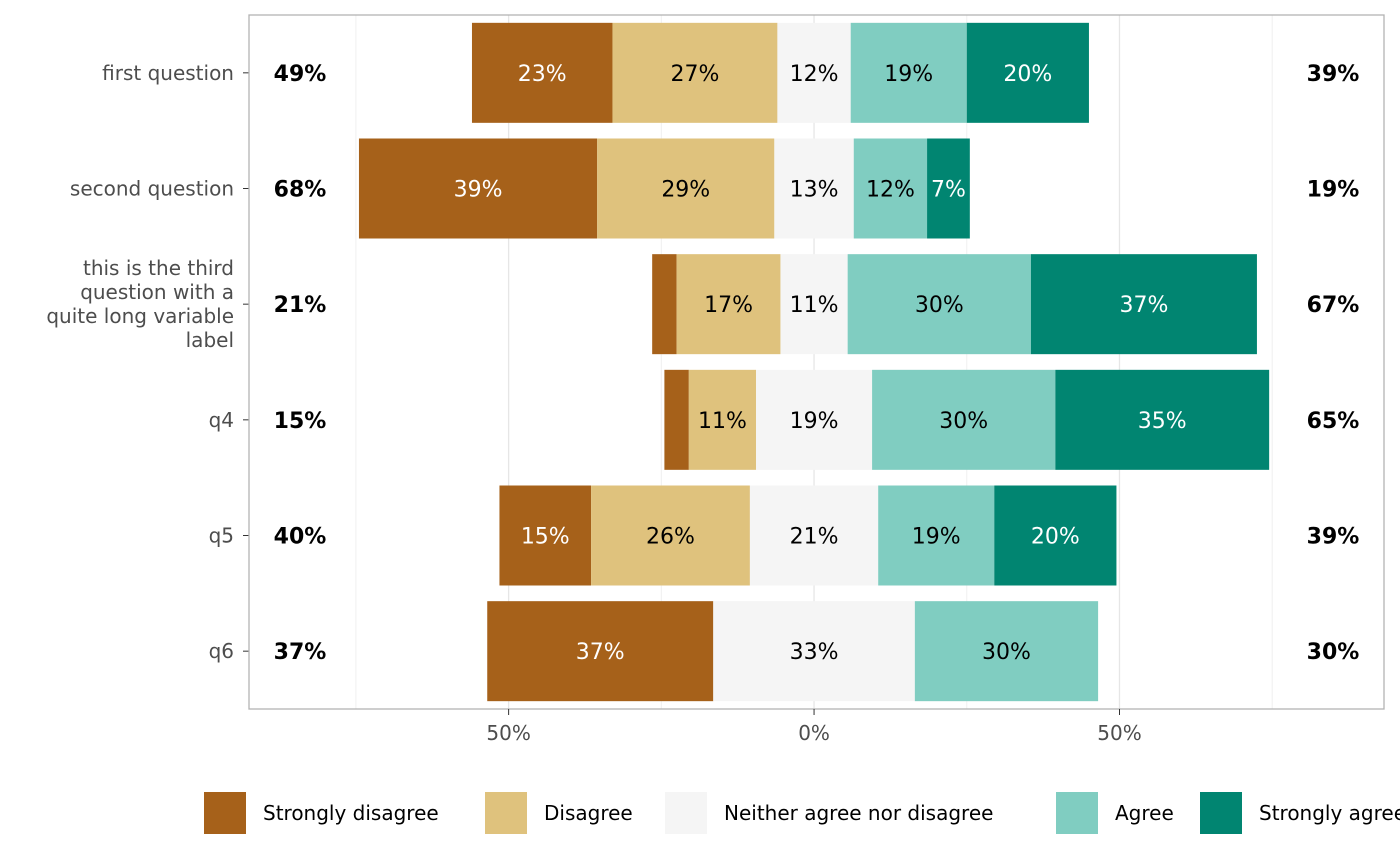 The width and height of the screenshot is (1400, 865). Describe the element at coordinates (300, 652) in the screenshot. I see `left-total-label: 37%` at that location.